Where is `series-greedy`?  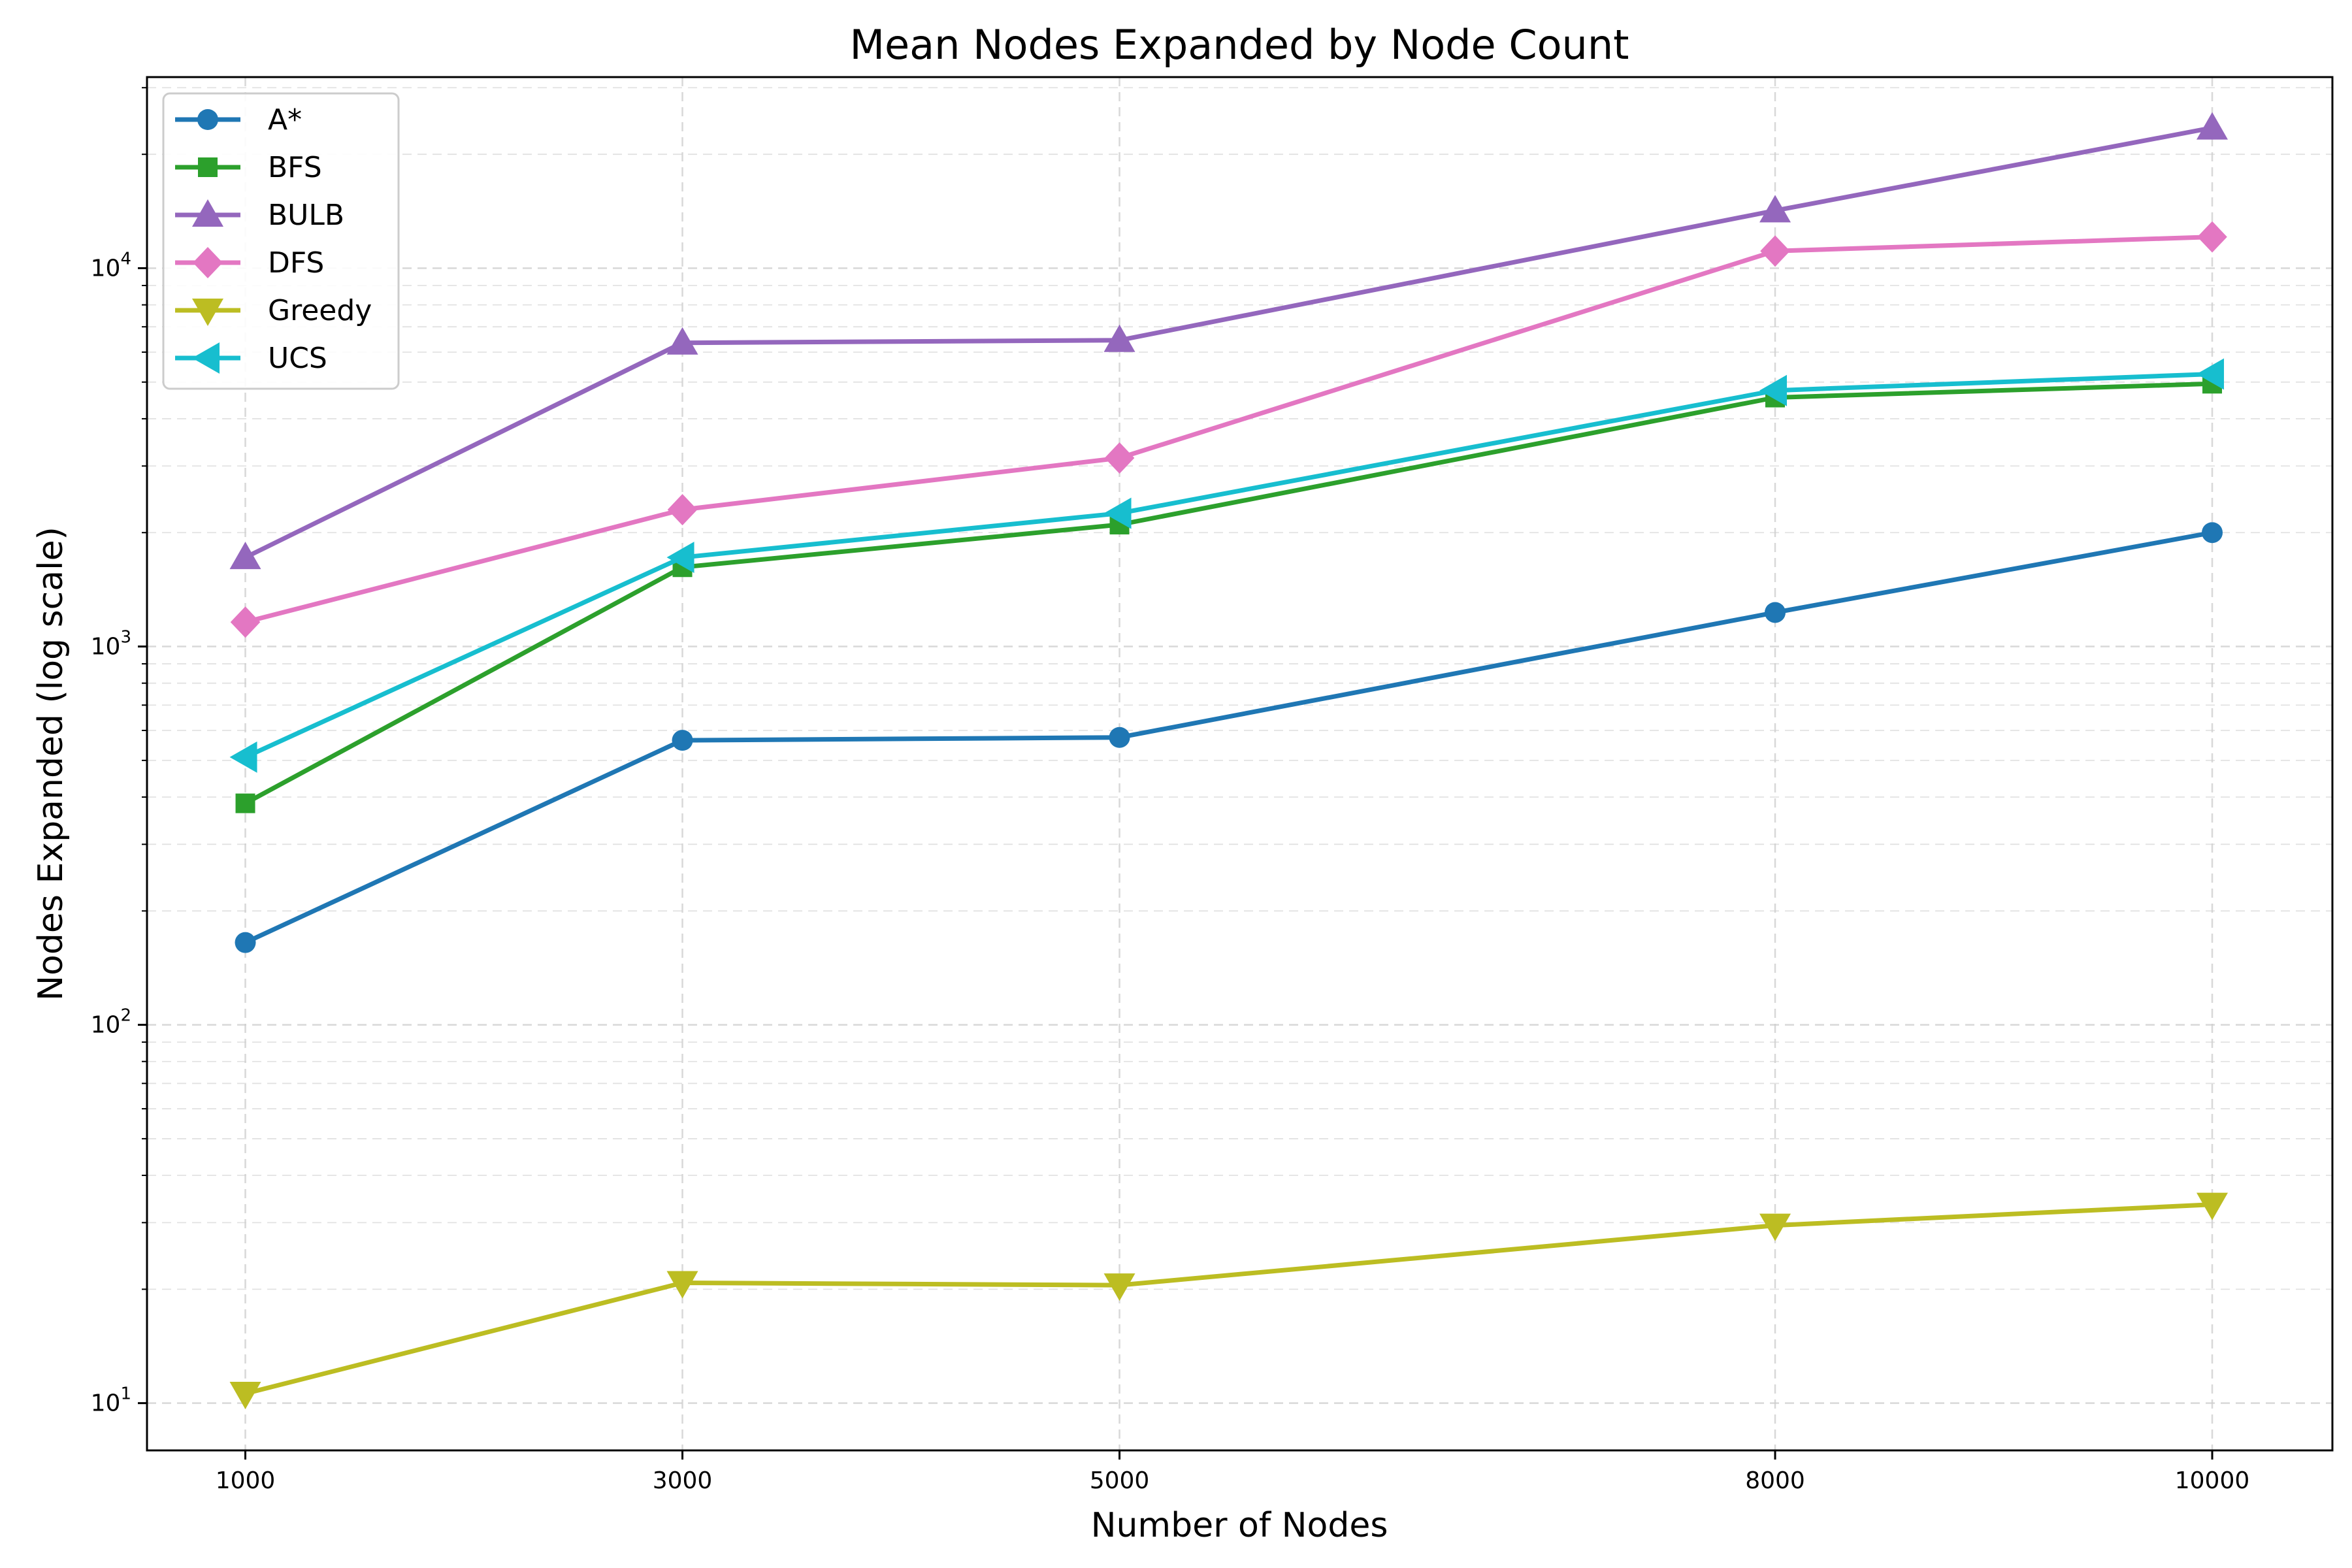
series-greedy is located at coordinates (1229, 1301).